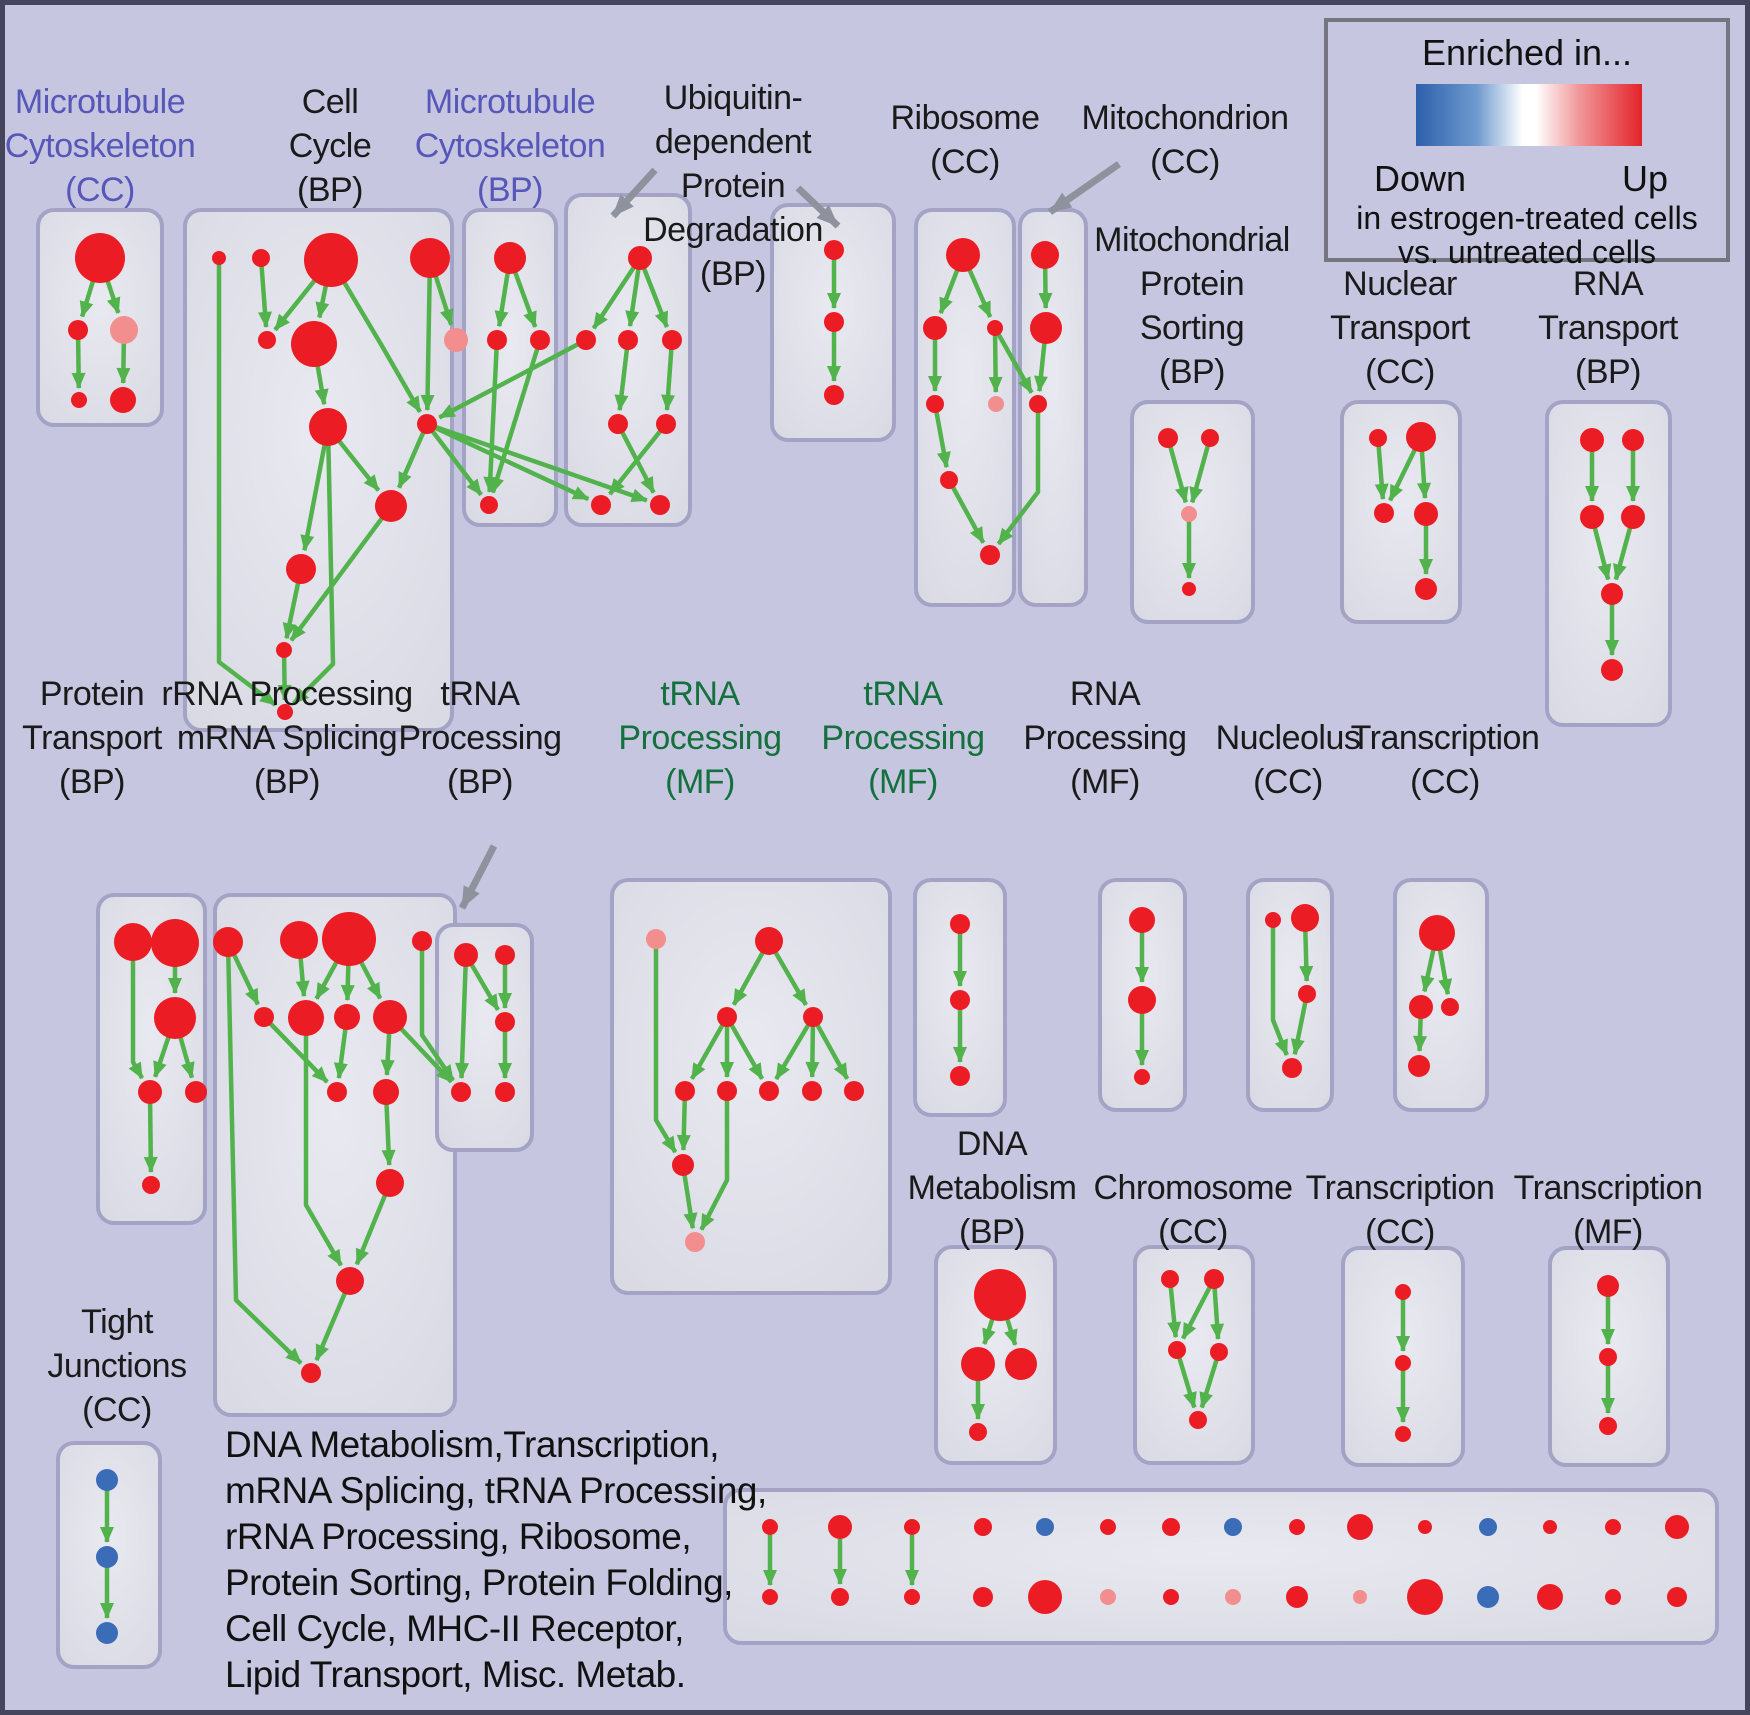 The width and height of the screenshot is (1750, 1715). Describe the element at coordinates (903, 738) in the screenshot. I see `trna_mf2-label: tRNA Processing (MF)` at that location.